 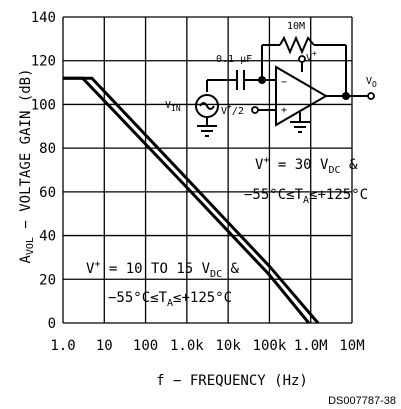 What do you see at coordinates (306, 196) in the screenshot?
I see `annotation-30v-line2: −55°C≤TA≤+125°C` at bounding box center [306, 196].